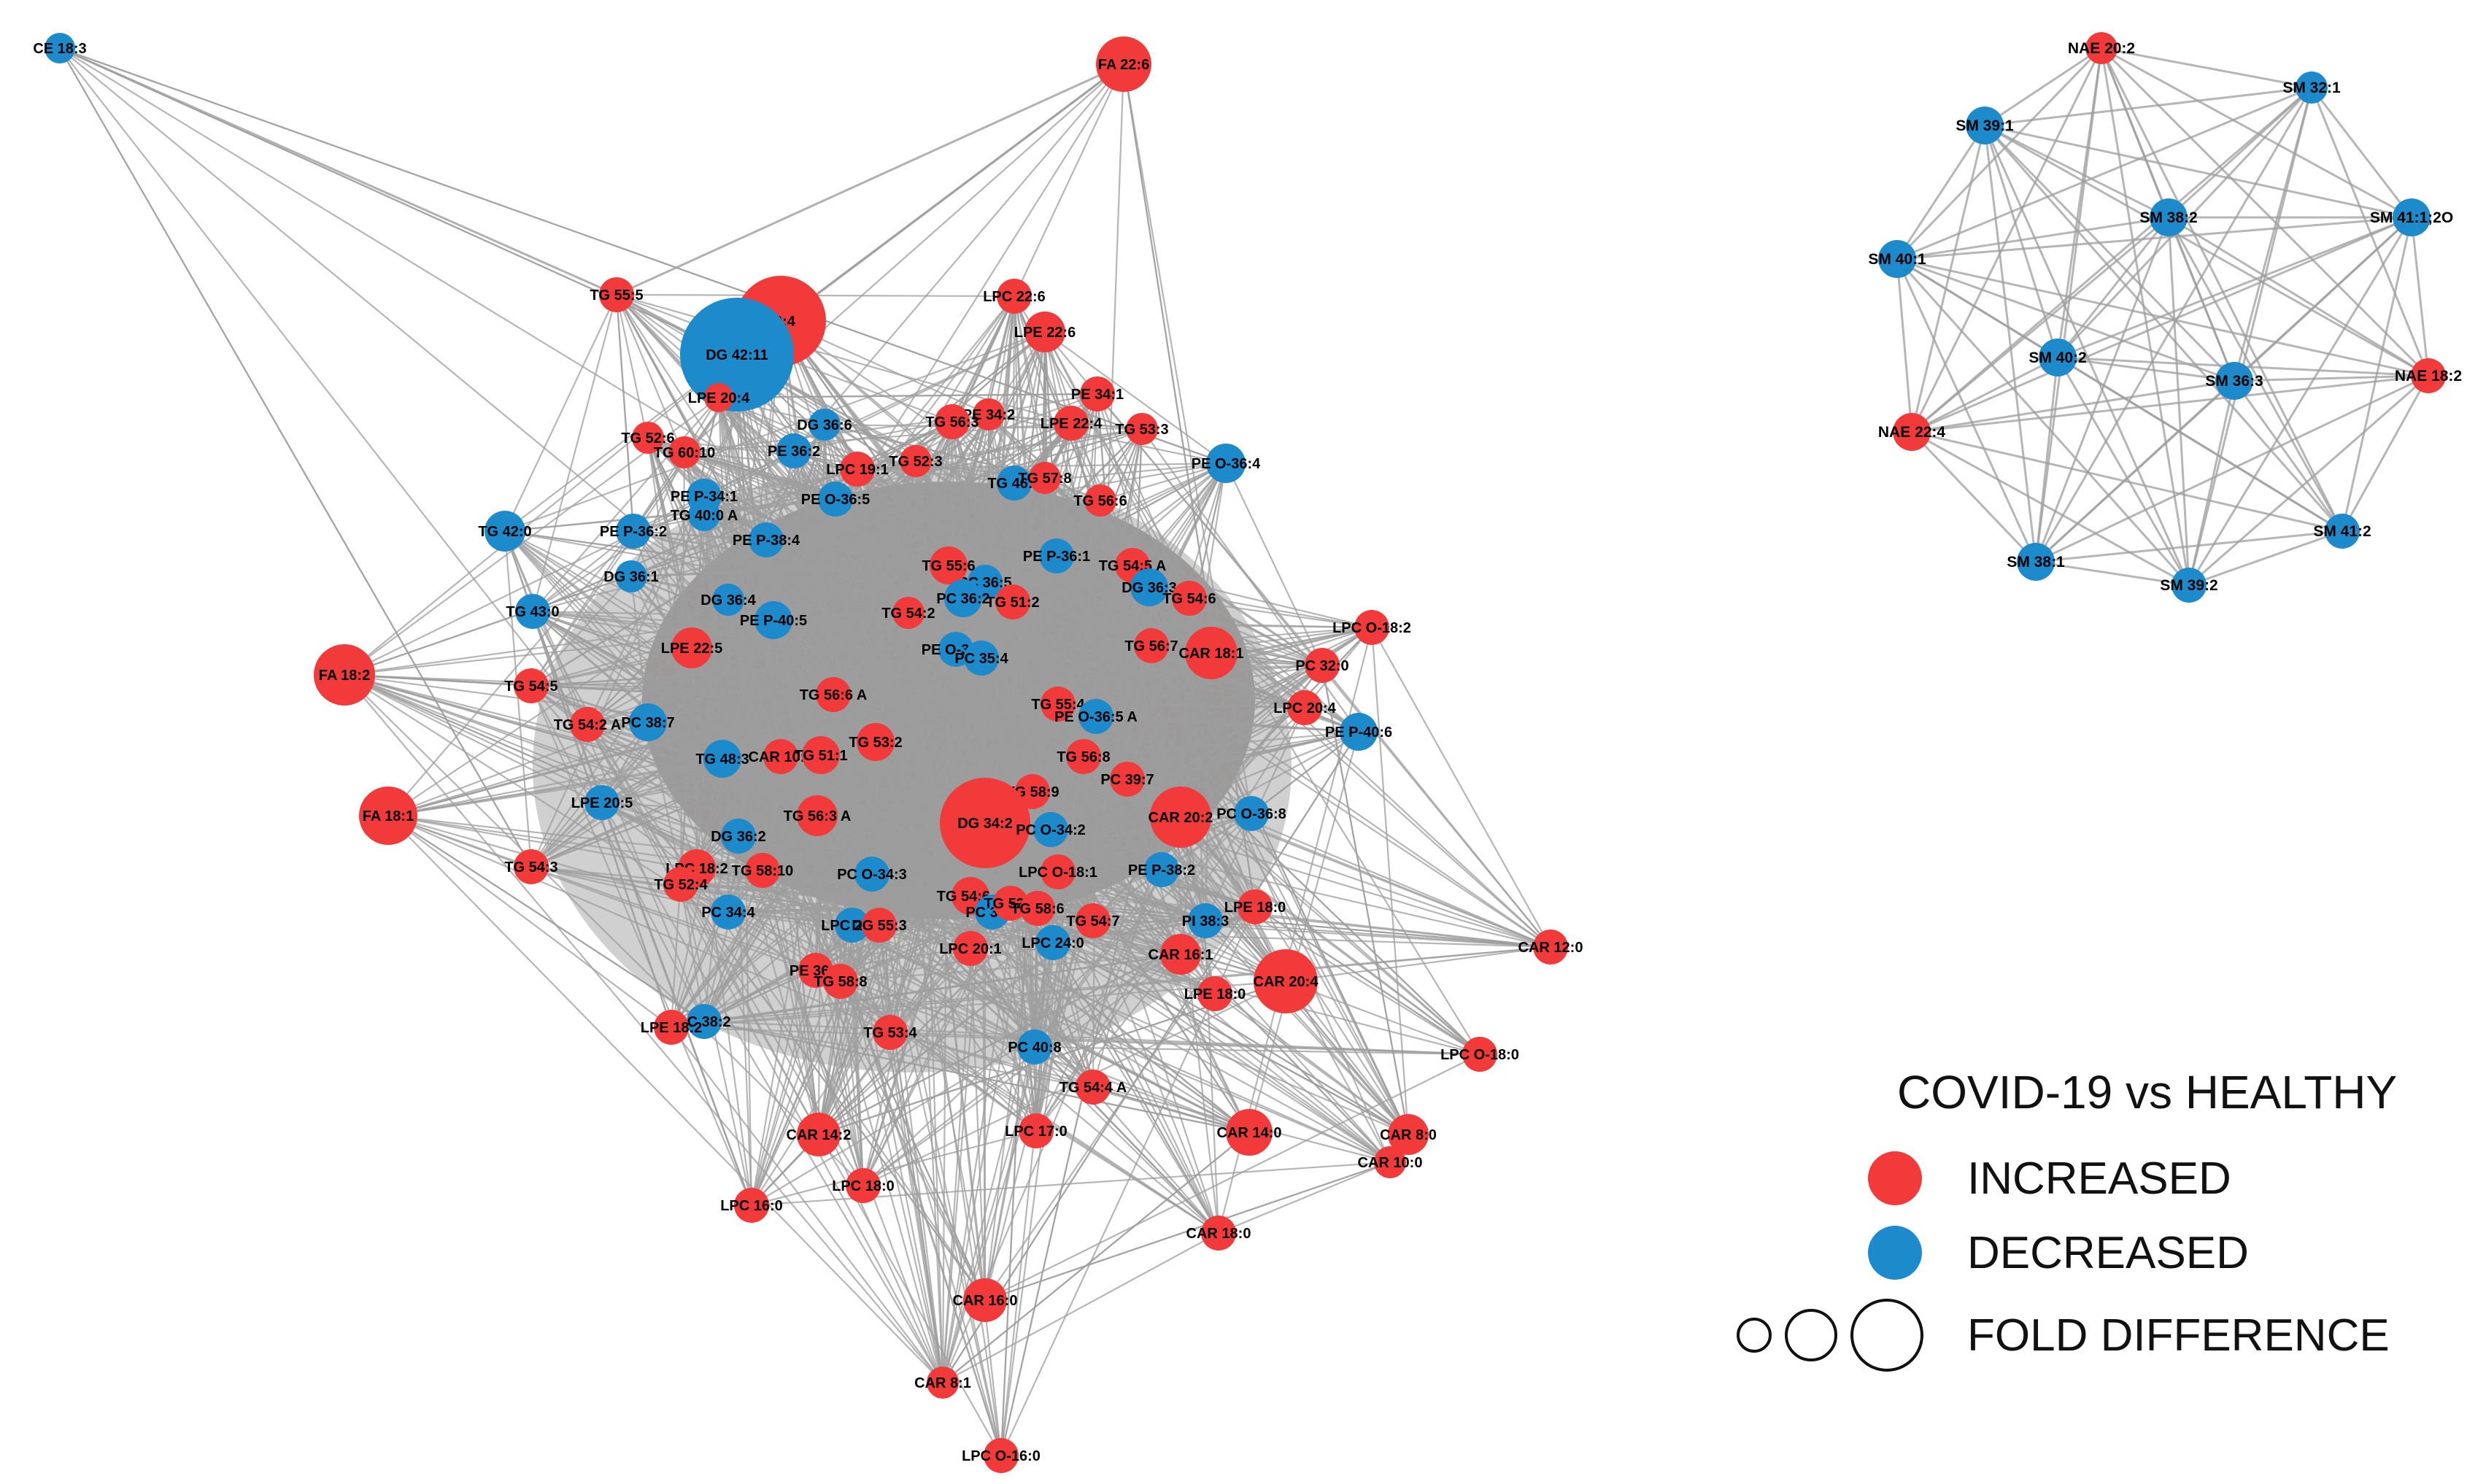 The height and width of the screenshot is (1484, 2486). Describe the element at coordinates (1058, 871) in the screenshot. I see `network-node: LPC O-18:1` at that location.